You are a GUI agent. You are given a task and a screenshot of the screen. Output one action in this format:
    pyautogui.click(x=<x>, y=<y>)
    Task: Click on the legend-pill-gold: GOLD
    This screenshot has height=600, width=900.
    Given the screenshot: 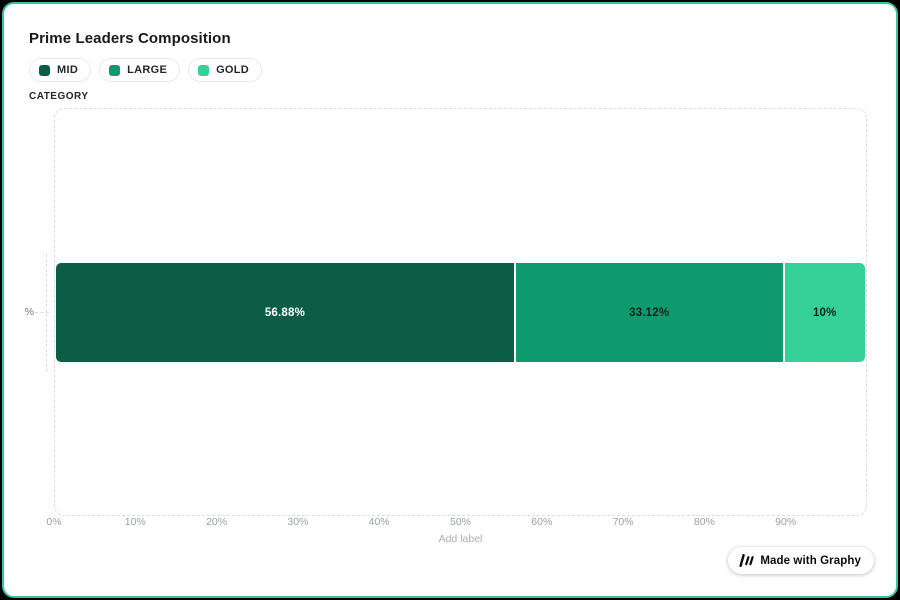 What is the action you would take?
    pyautogui.click(x=225, y=70)
    